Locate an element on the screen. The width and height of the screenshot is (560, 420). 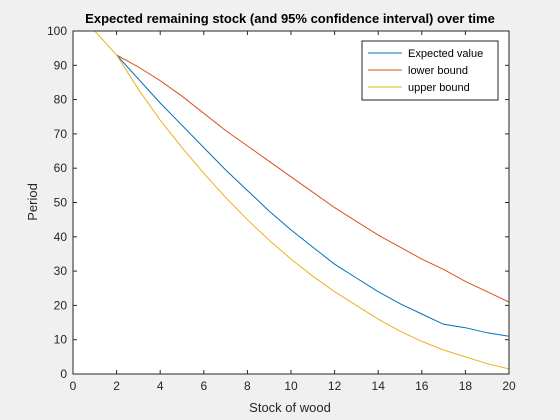
y-axis-label: Period is located at coordinates (32, 202).